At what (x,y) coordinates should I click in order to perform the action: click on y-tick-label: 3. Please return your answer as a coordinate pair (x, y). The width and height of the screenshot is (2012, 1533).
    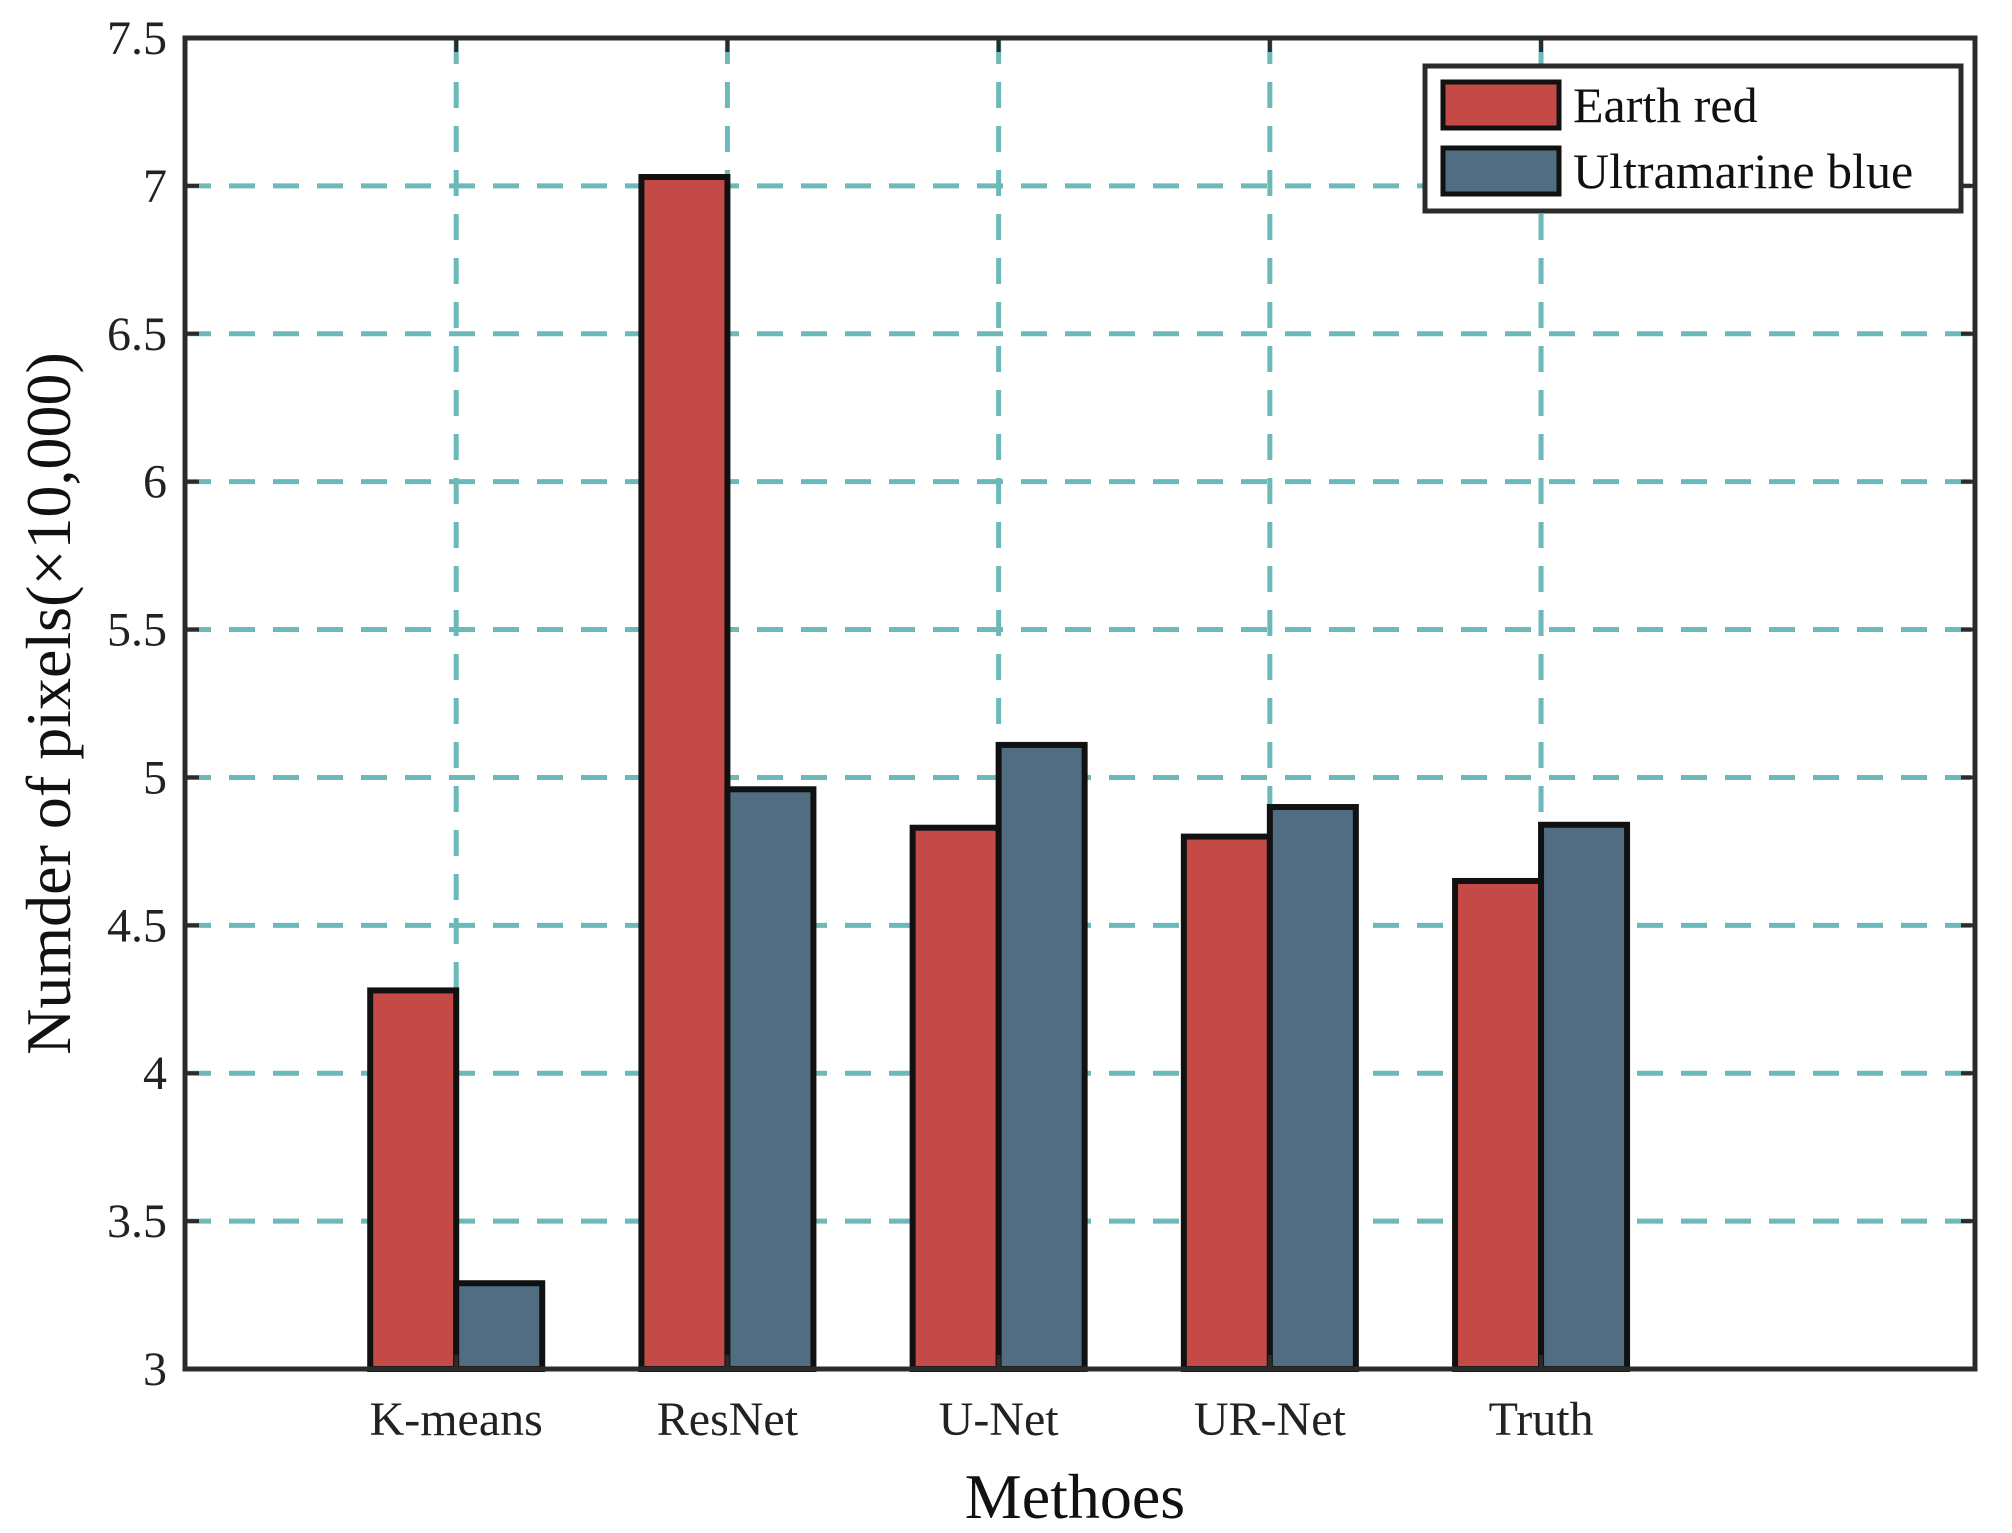
    Looking at the image, I should click on (155, 1369).